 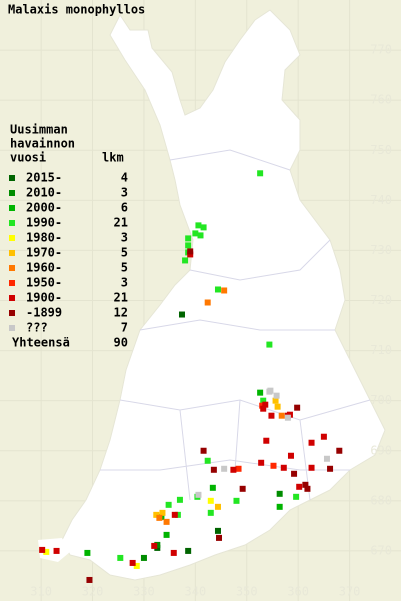 What do you see at coordinates (124, 208) in the screenshot?
I see `legend-count: 6` at bounding box center [124, 208].